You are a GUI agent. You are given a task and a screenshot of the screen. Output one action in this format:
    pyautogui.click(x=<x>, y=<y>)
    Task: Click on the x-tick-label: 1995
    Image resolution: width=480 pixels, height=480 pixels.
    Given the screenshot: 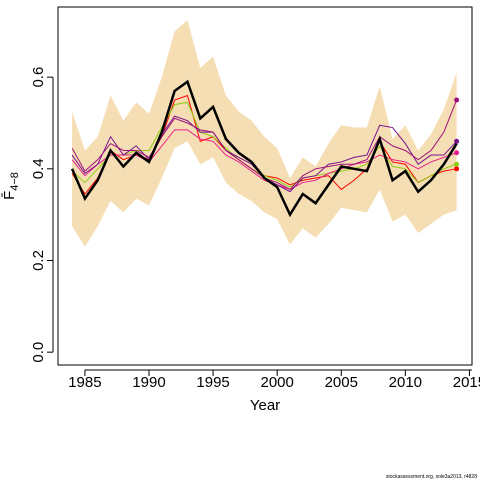 What is the action you would take?
    pyautogui.click(x=212, y=382)
    